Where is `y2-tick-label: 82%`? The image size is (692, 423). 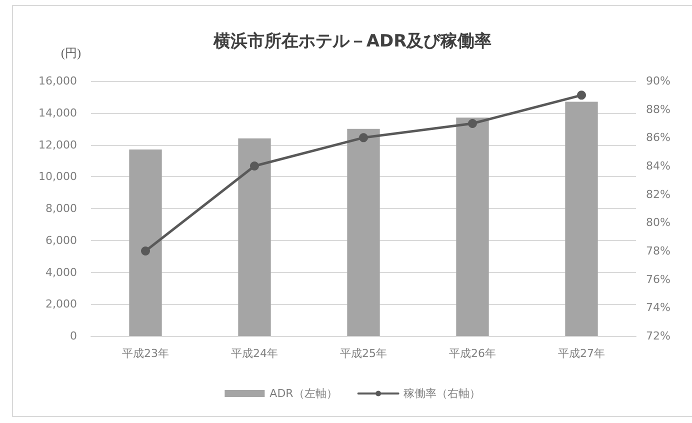 y2-tick-label: 82% is located at coordinates (658, 194).